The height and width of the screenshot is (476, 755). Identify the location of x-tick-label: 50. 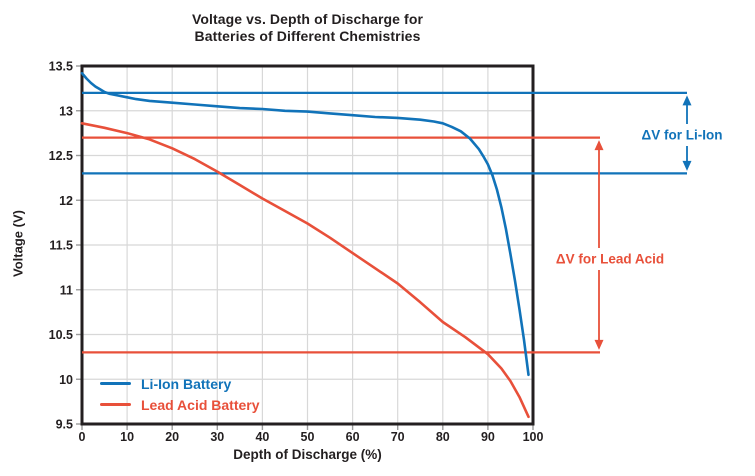
(308, 437).